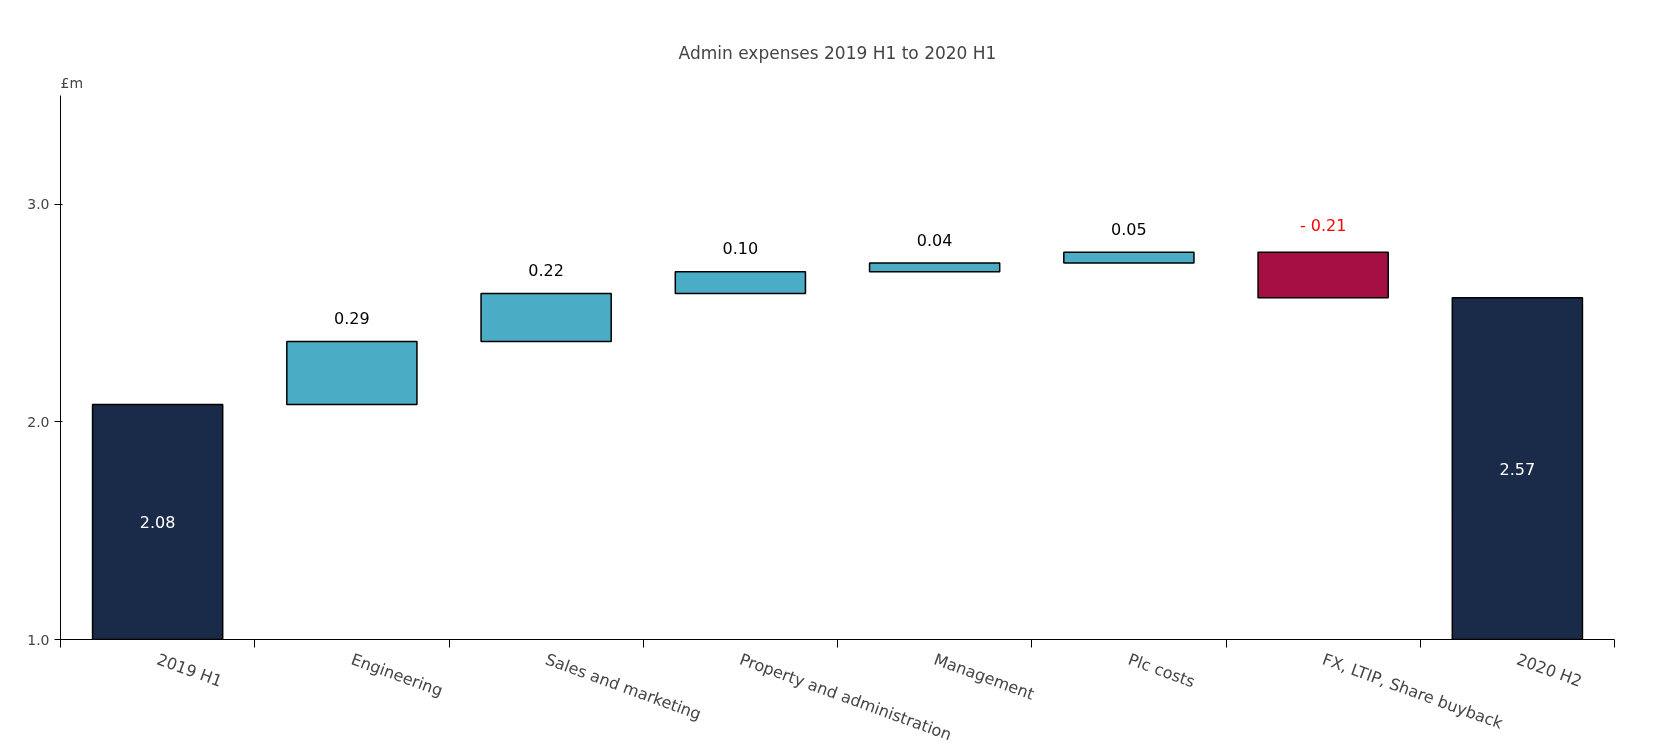 The image size is (1654, 756). What do you see at coordinates (38, 421) in the screenshot?
I see `y-tick-label: 2.0` at bounding box center [38, 421].